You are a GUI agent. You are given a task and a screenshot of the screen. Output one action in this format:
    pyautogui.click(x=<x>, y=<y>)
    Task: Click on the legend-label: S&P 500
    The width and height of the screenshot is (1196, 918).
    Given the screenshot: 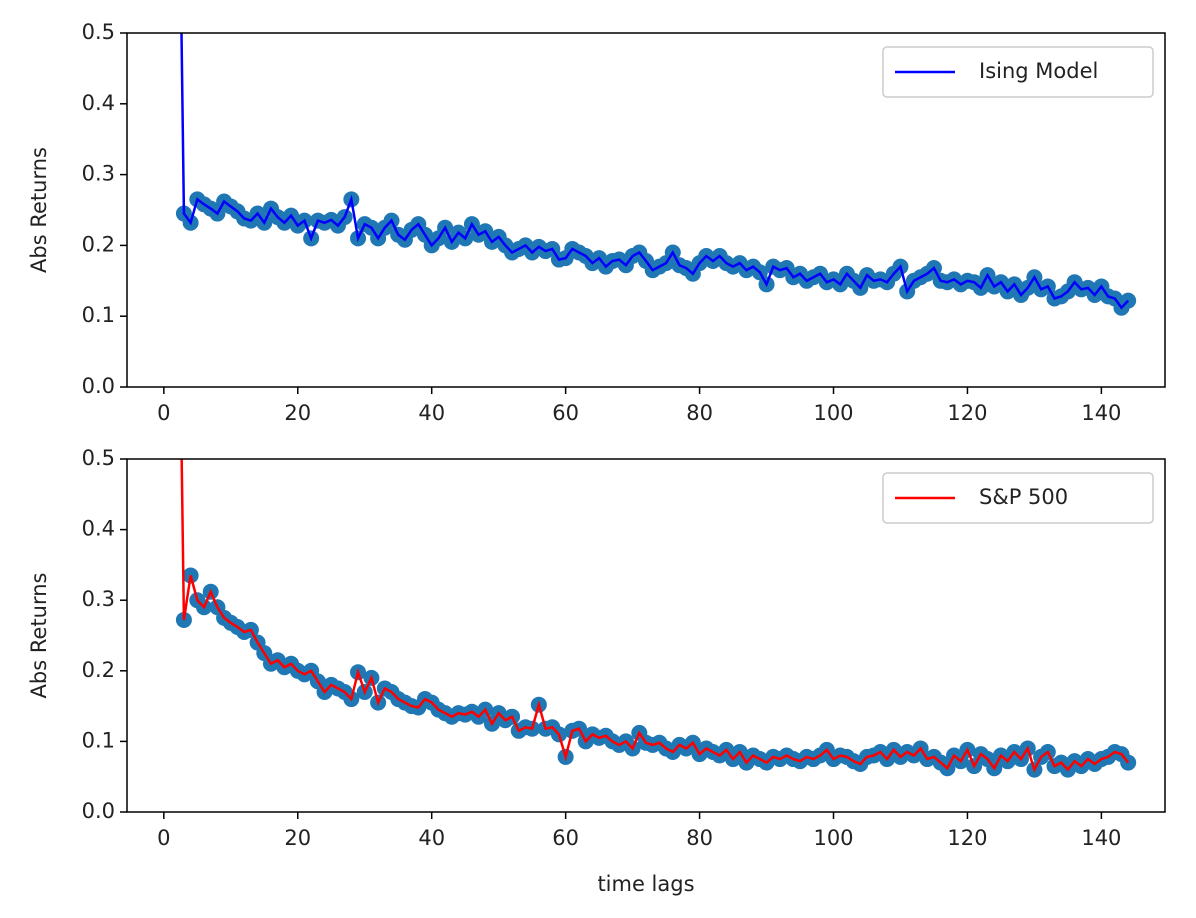 What is the action you would take?
    pyautogui.click(x=1023, y=497)
    